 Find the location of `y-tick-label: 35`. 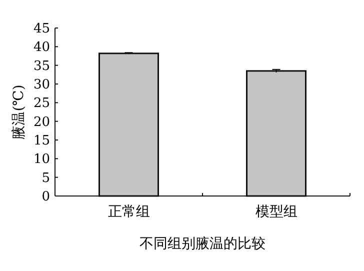

y-tick-label: 35 is located at coordinates (41, 66).